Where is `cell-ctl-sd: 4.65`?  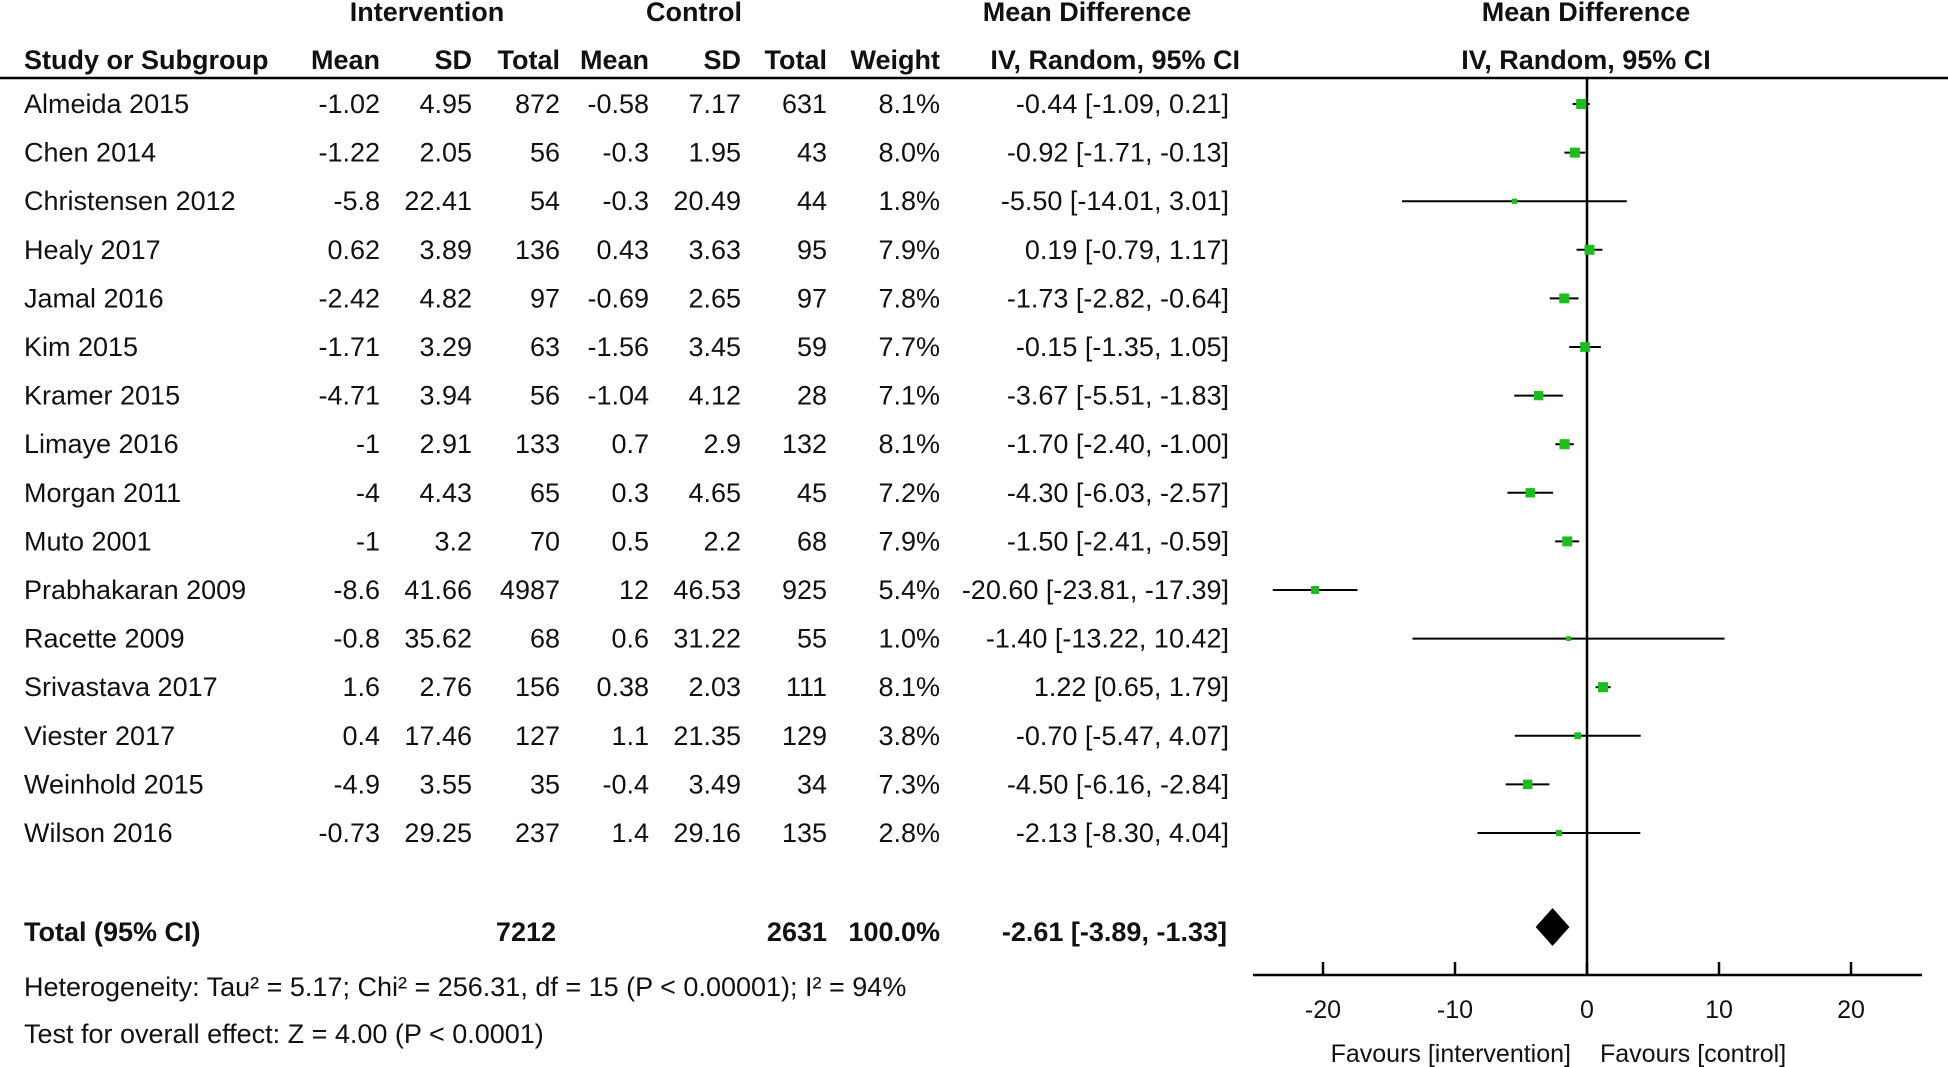 cell-ctl-sd: 4.65 is located at coordinates (714, 493).